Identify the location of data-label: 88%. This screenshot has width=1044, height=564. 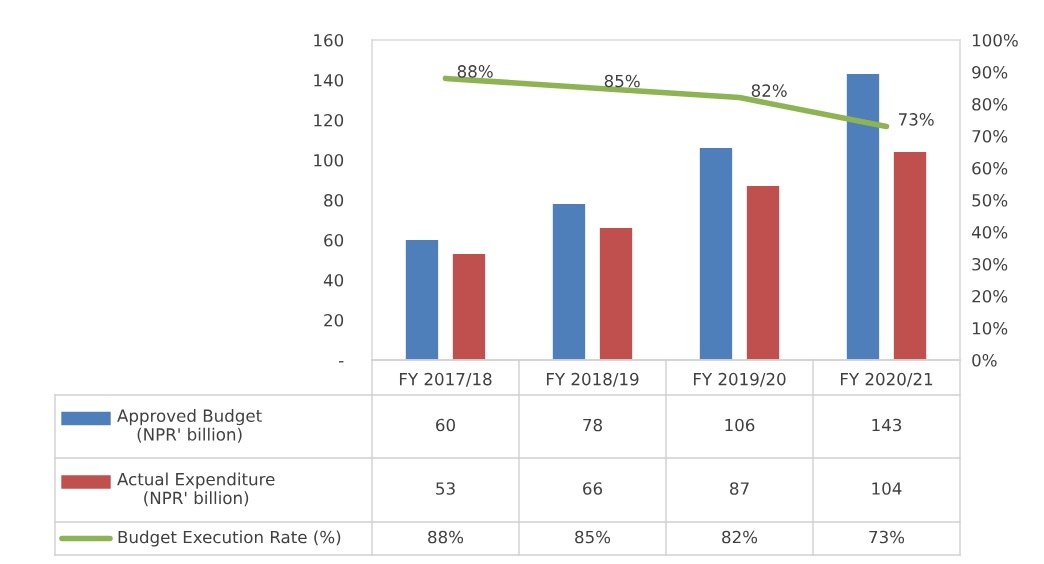
(446, 537).